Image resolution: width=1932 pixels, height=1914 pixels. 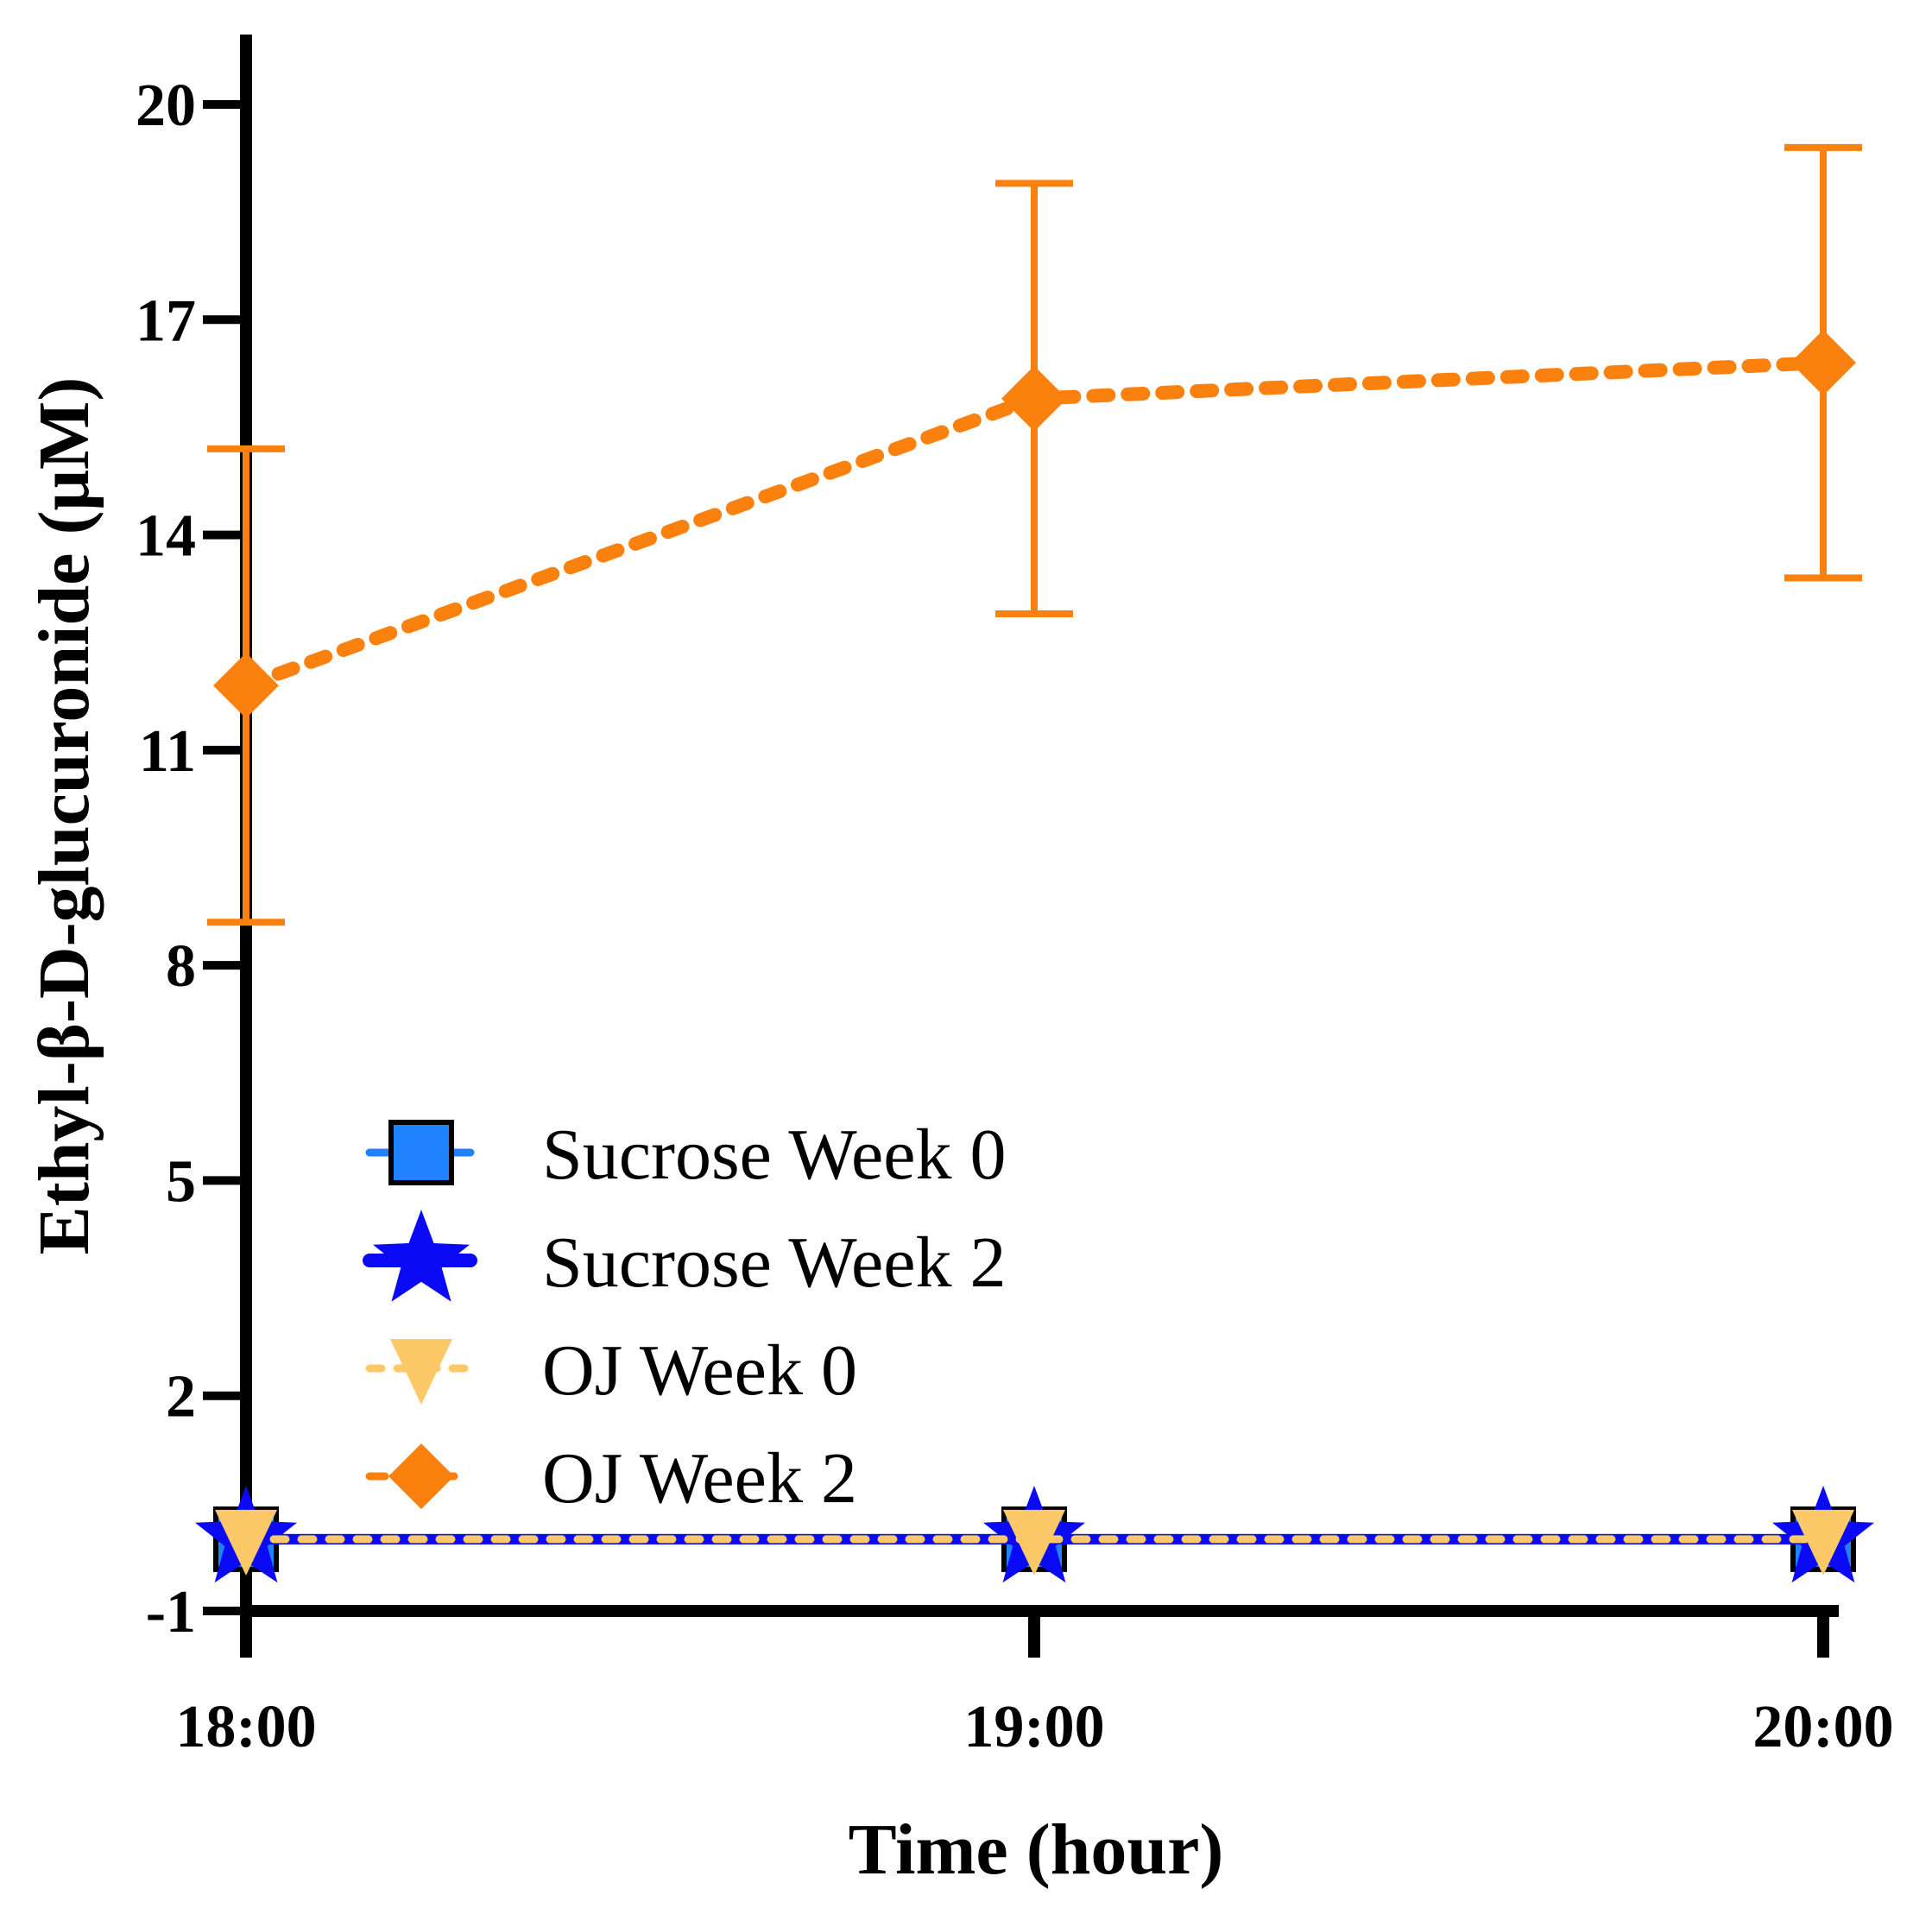 I want to click on legend-label: OJ Week 2, so click(x=699, y=1479).